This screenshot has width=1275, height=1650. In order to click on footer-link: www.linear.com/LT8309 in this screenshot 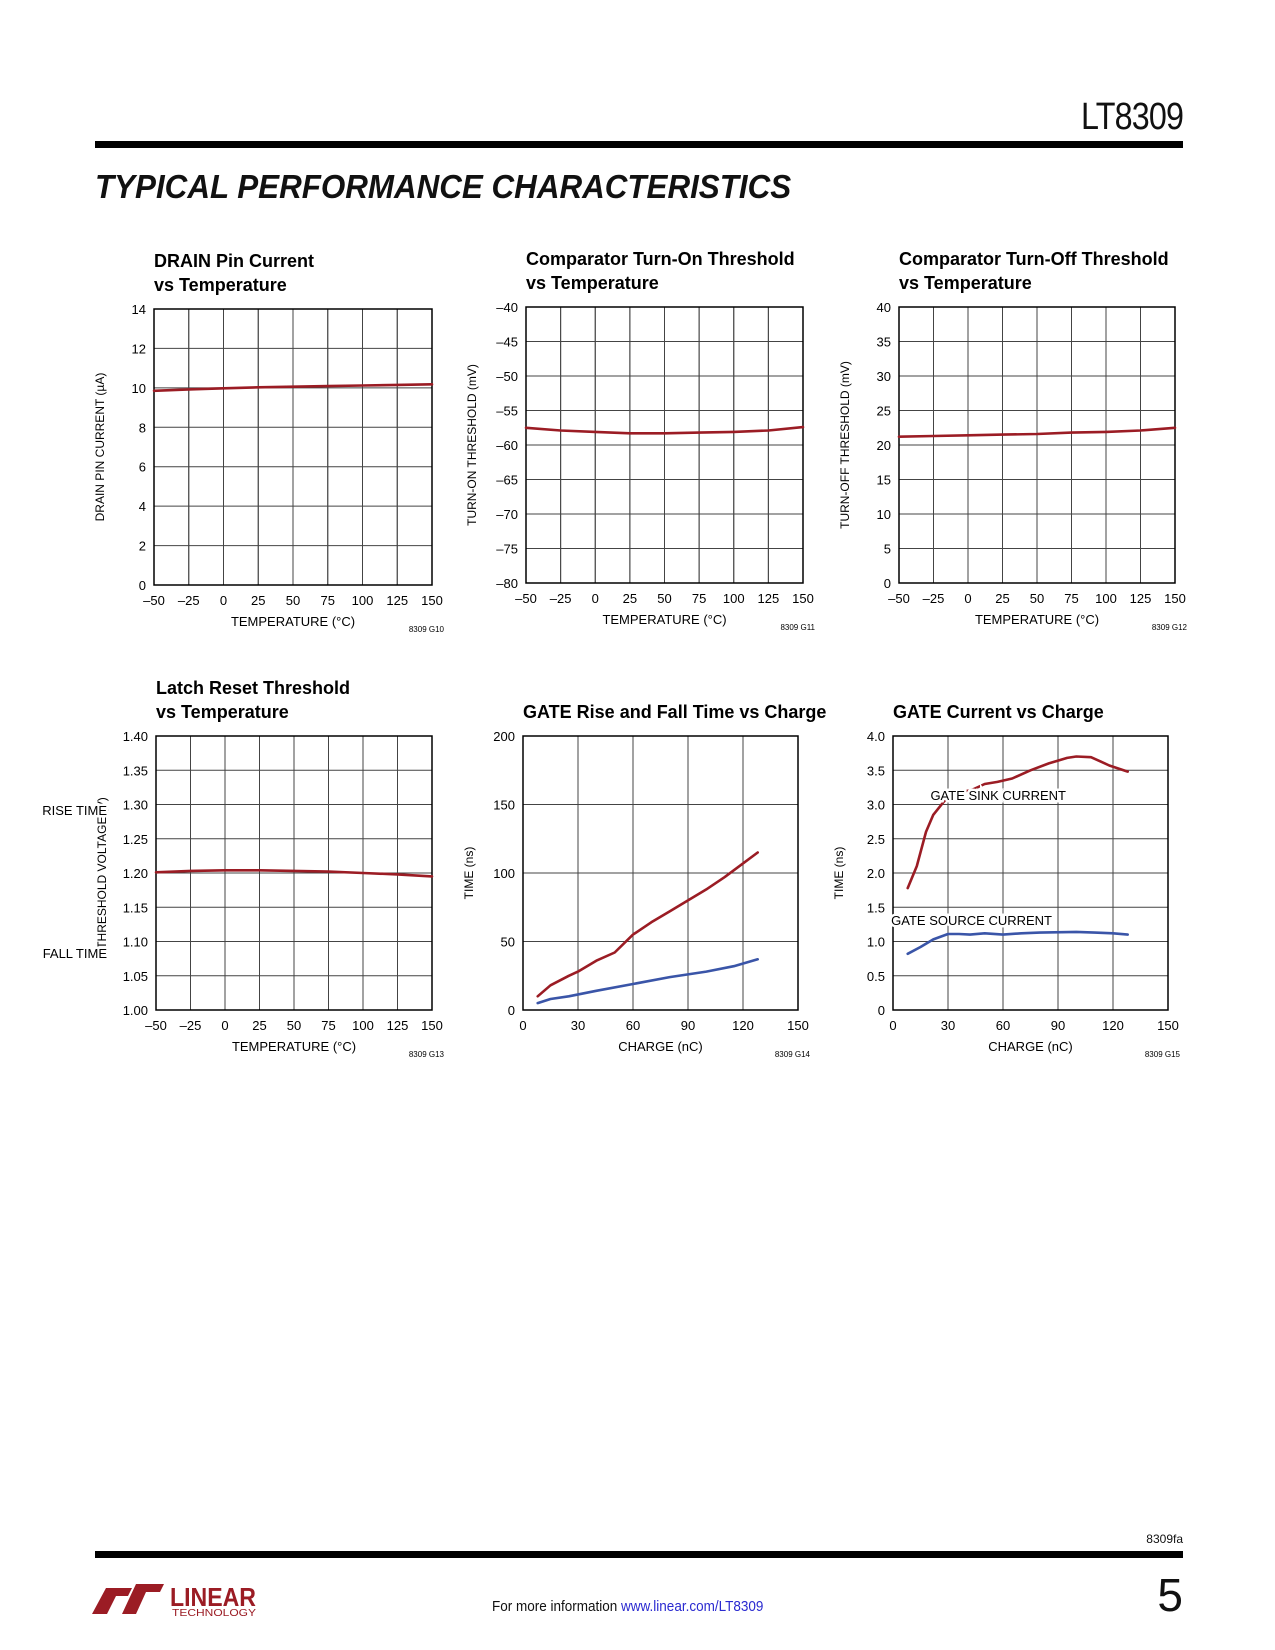, I will do `click(692, 1606)`.